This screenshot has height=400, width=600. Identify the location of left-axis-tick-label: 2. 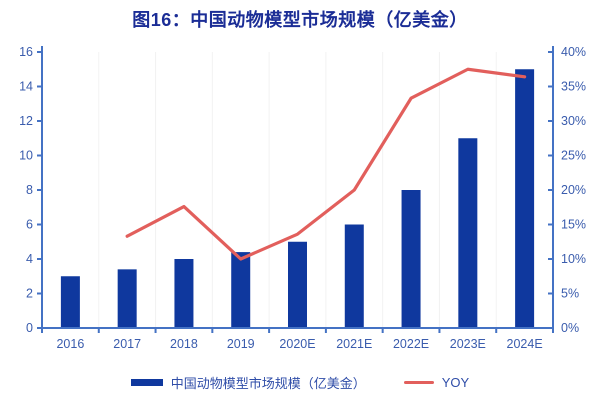
(29, 294).